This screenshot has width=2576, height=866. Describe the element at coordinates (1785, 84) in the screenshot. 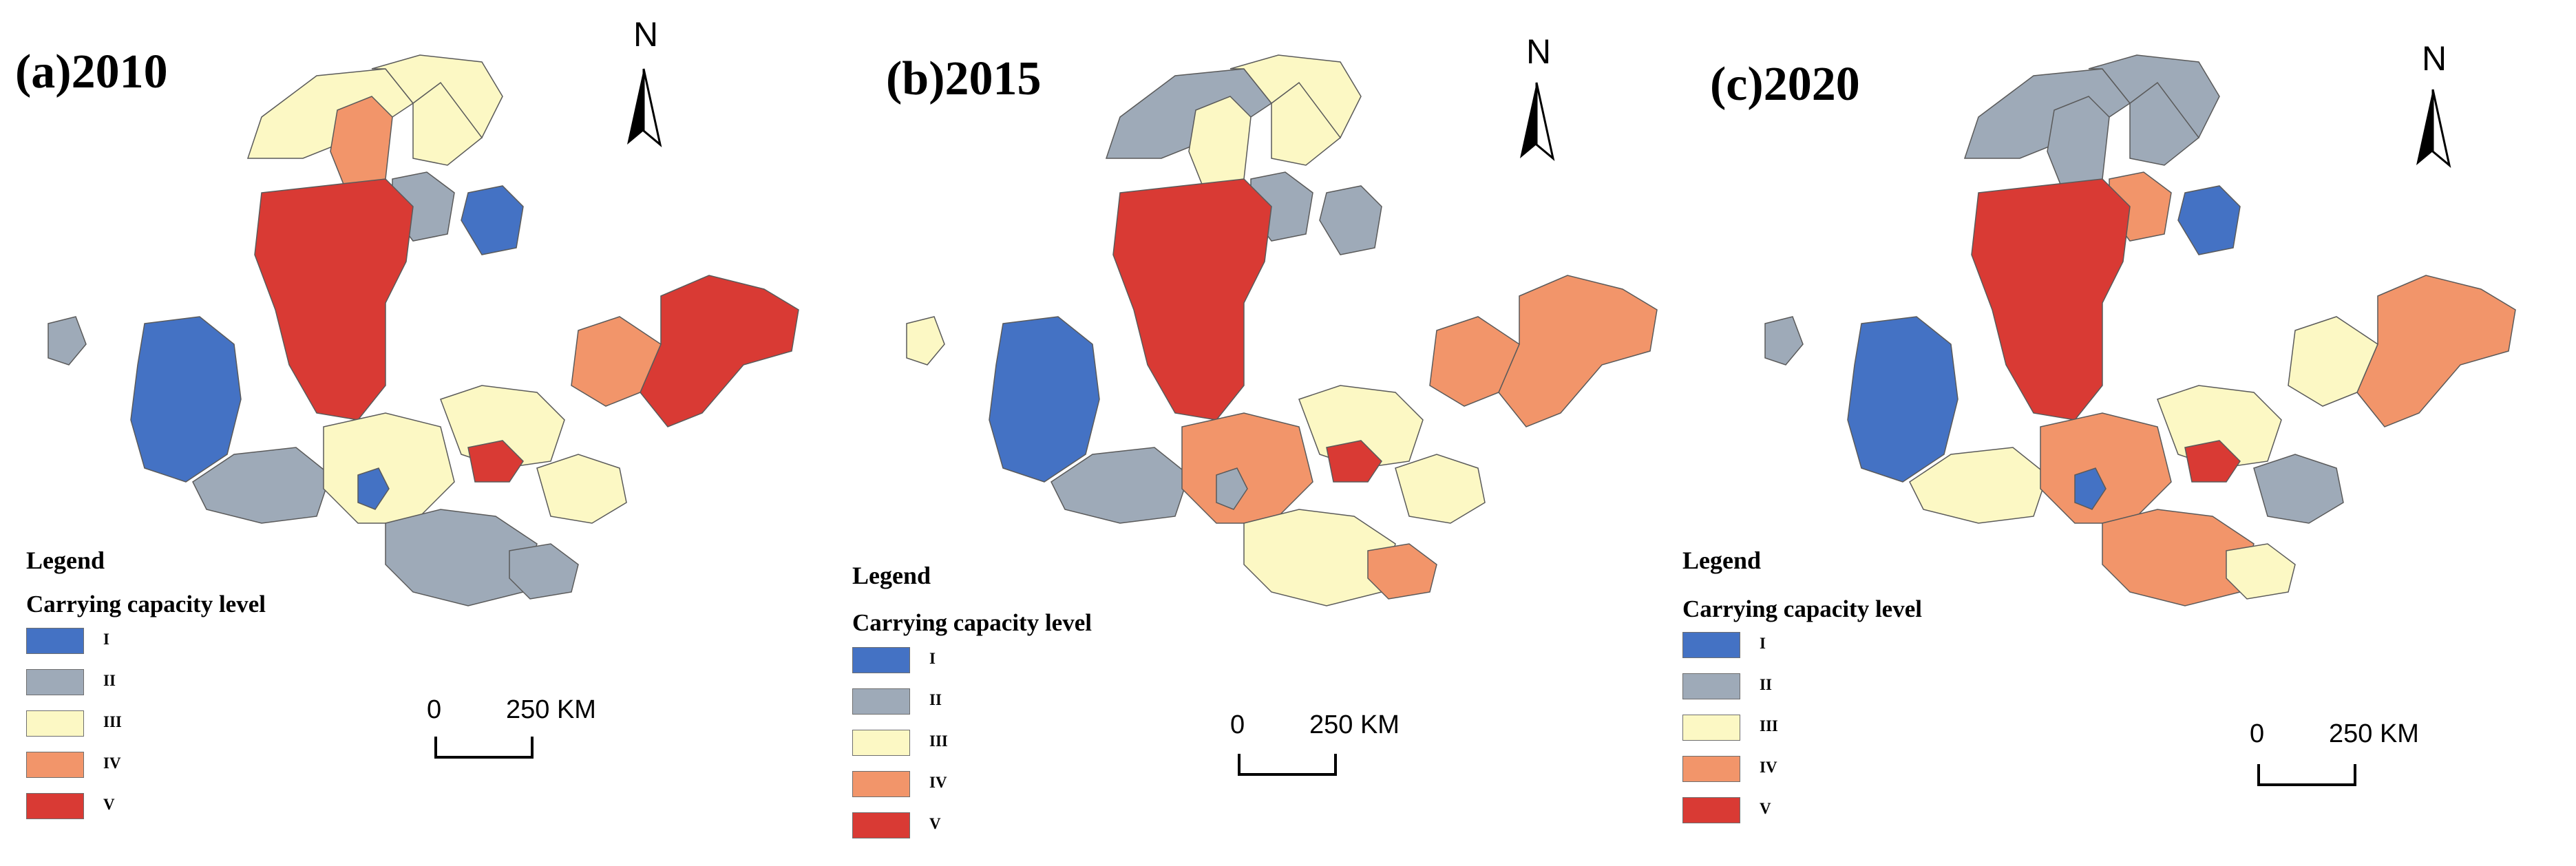

I see `panel-title: (c)2020` at that location.